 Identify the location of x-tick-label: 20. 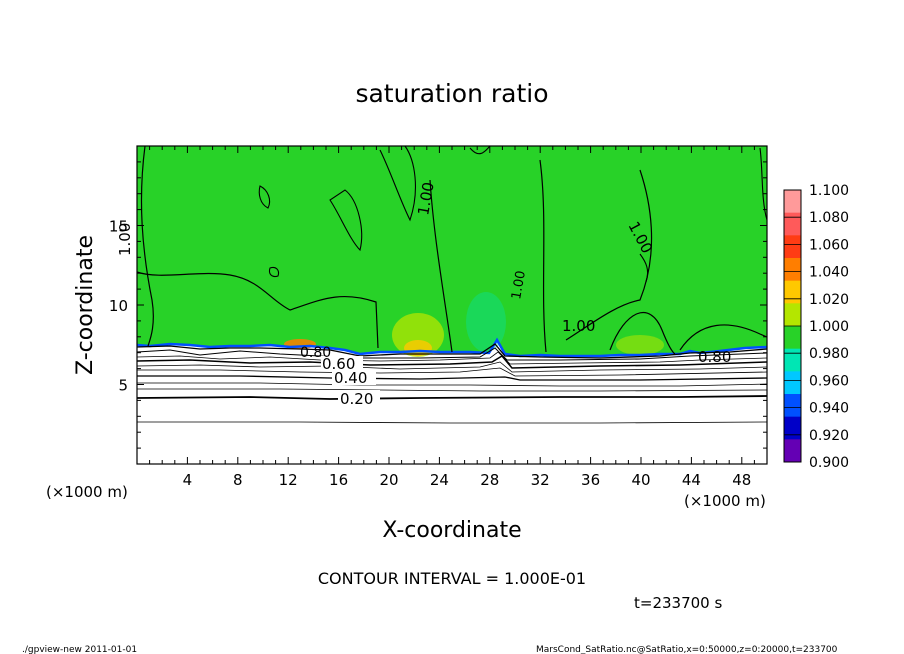
(388, 480).